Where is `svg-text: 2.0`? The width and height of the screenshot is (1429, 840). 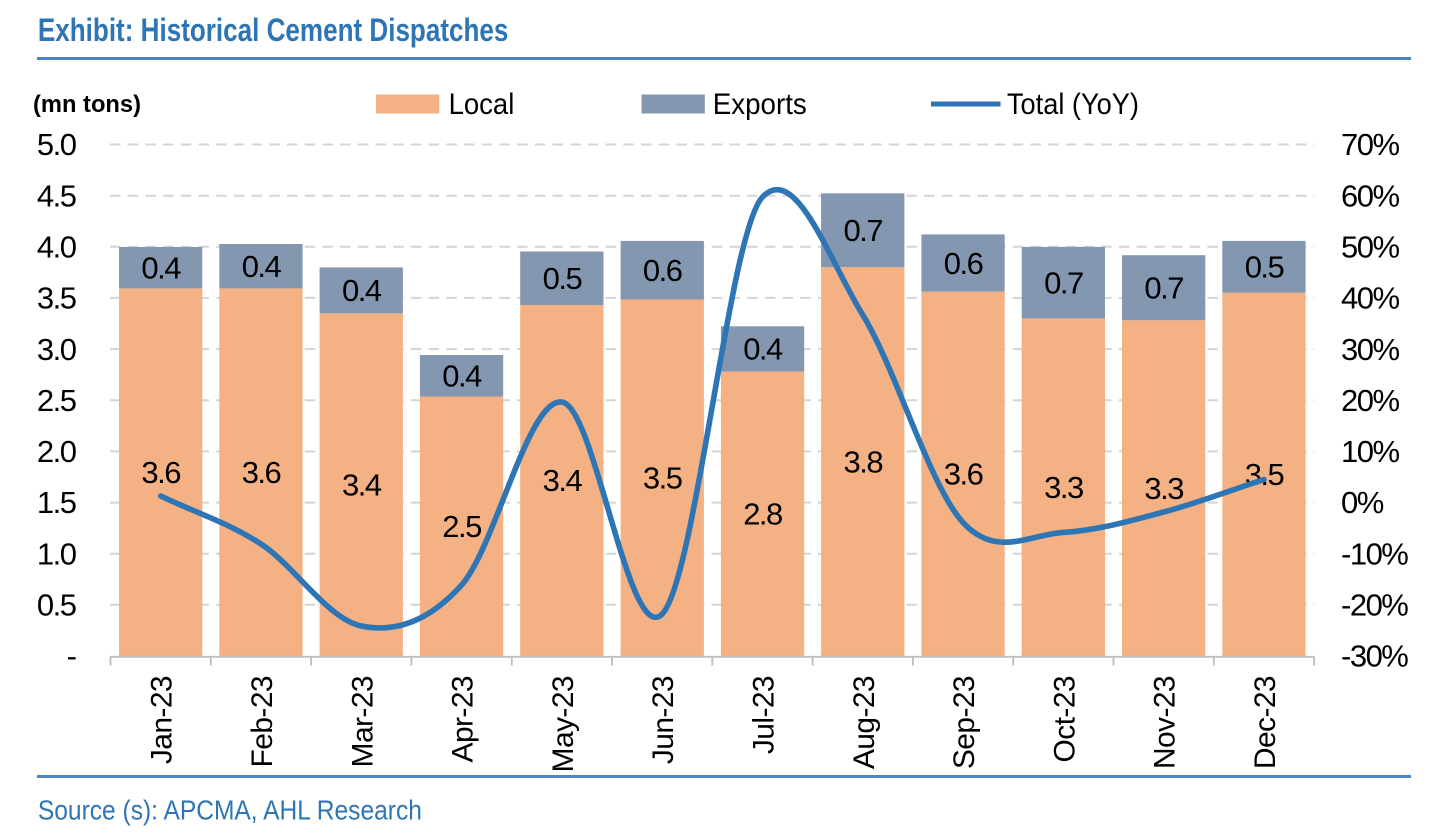
svg-text: 2.0 is located at coordinates (57, 451).